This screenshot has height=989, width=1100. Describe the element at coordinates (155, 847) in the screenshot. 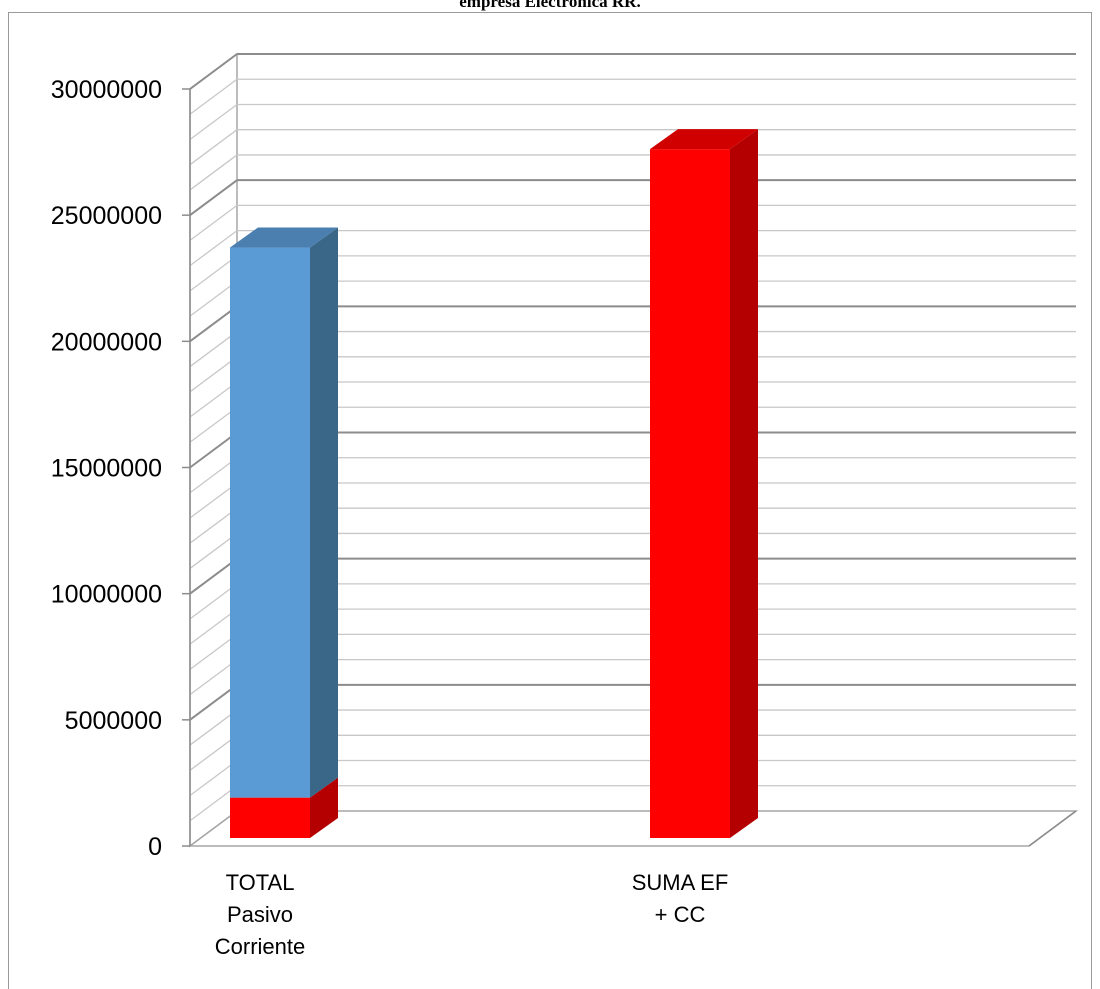

I see `y-tick-label: 0` at that location.